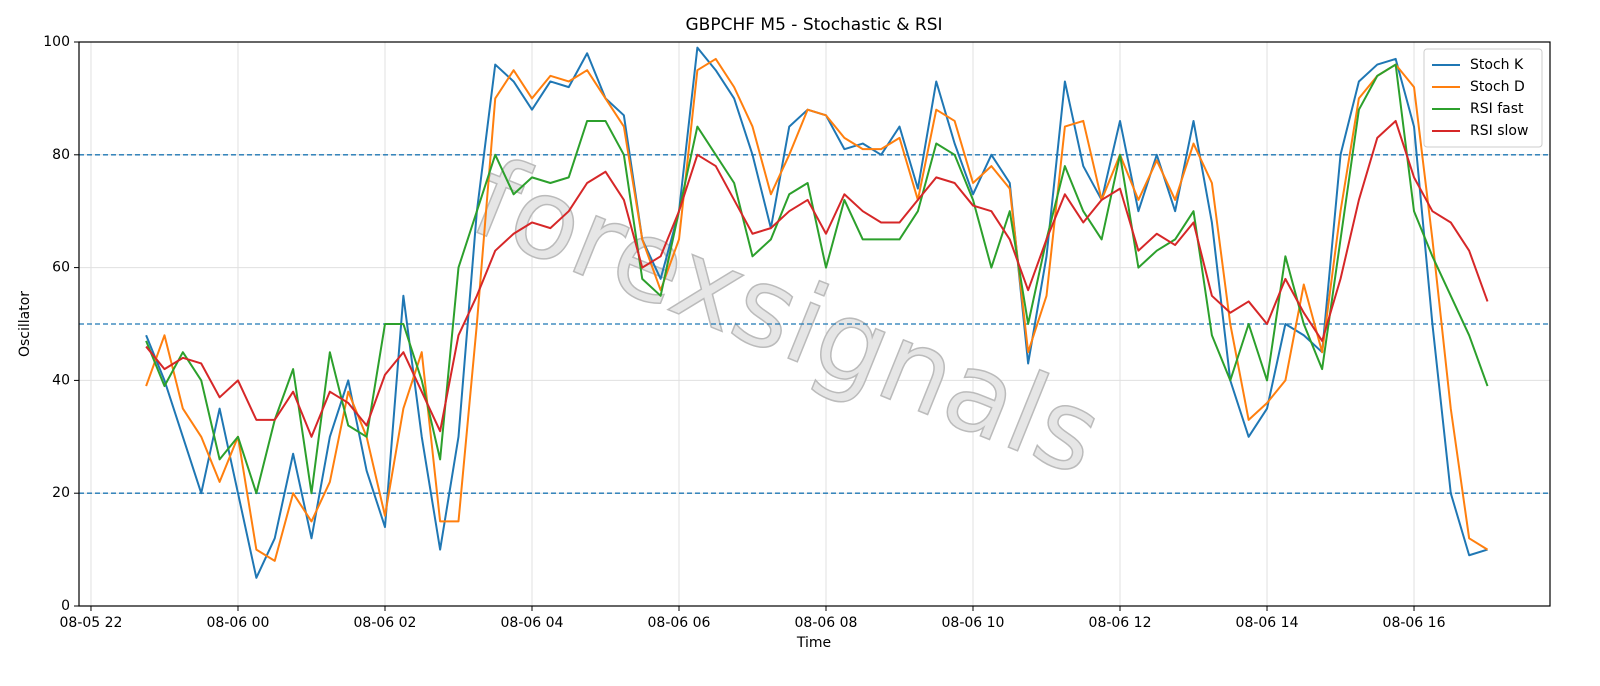 The image size is (1600, 686). I want to click on legend: Stoch K Stoch D RSI fast RSI slow, so click(1483, 98).